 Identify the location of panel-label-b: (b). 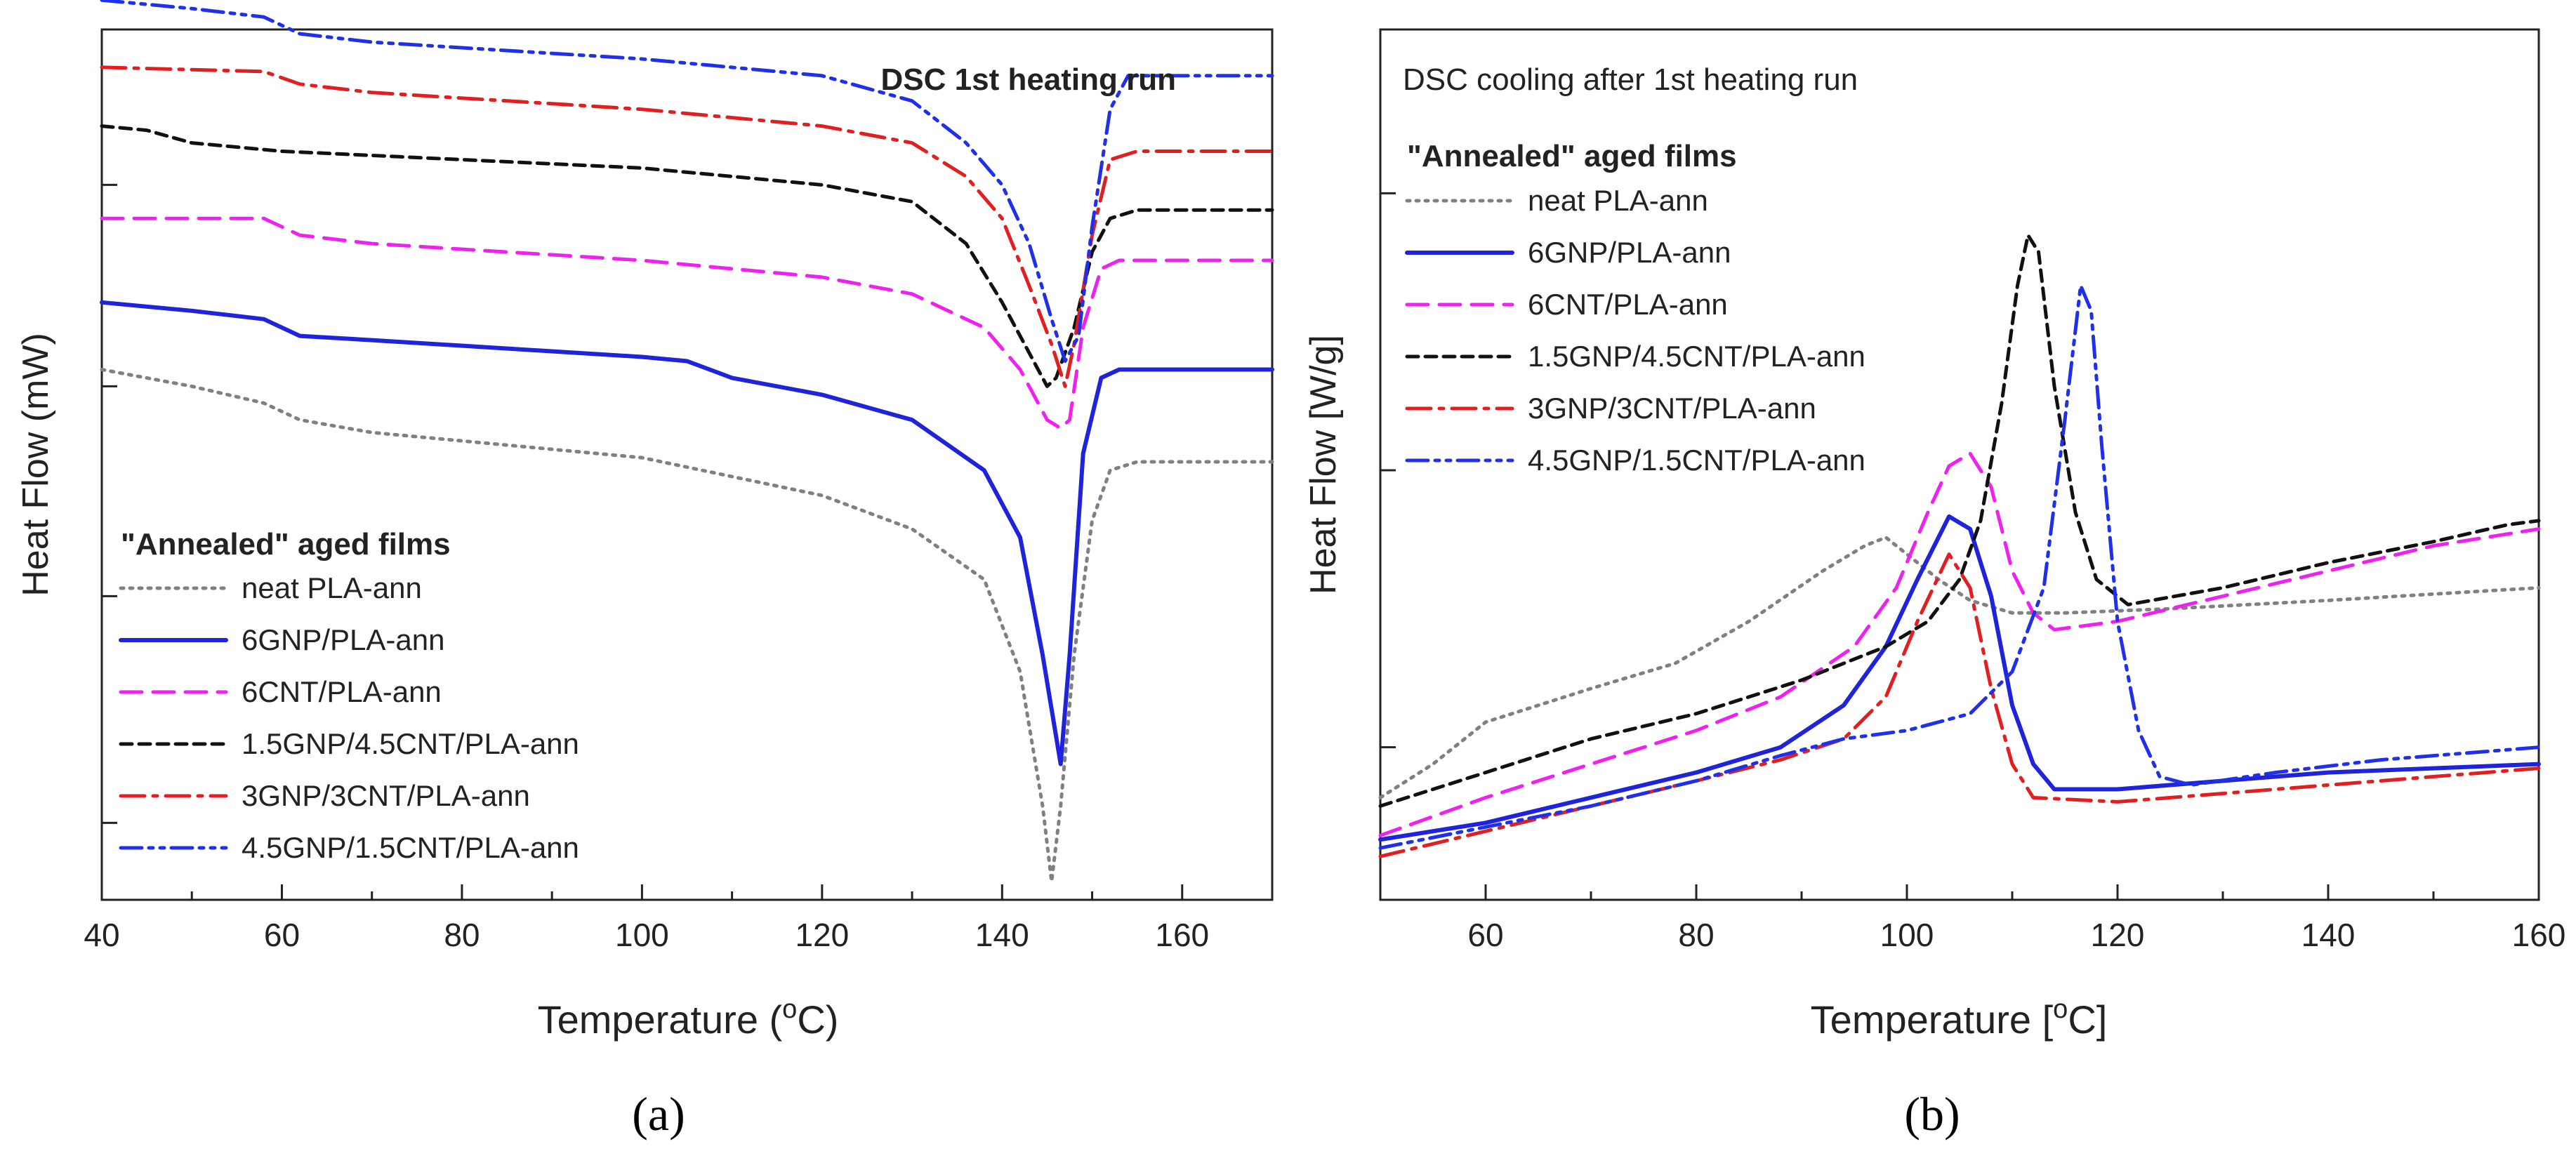
(1932, 1114).